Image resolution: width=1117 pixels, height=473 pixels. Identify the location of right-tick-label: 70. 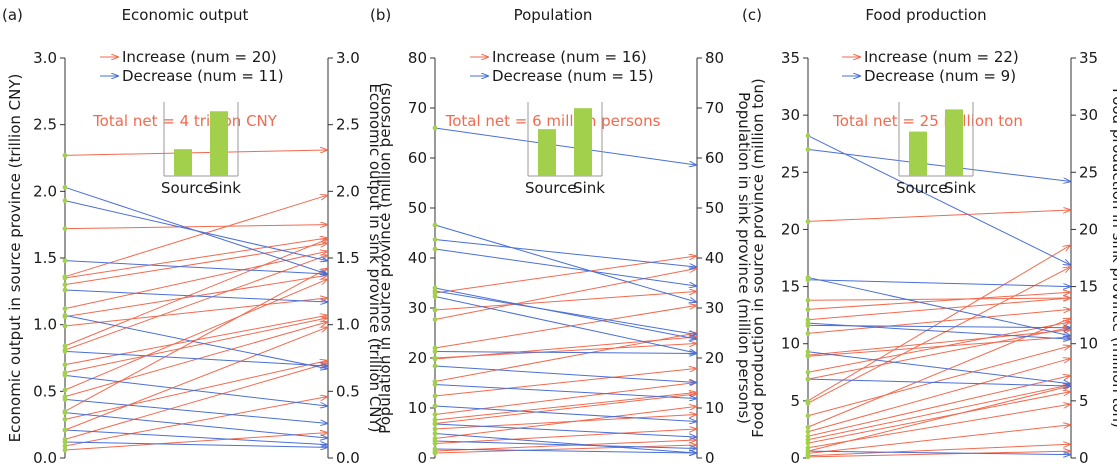
(714, 108).